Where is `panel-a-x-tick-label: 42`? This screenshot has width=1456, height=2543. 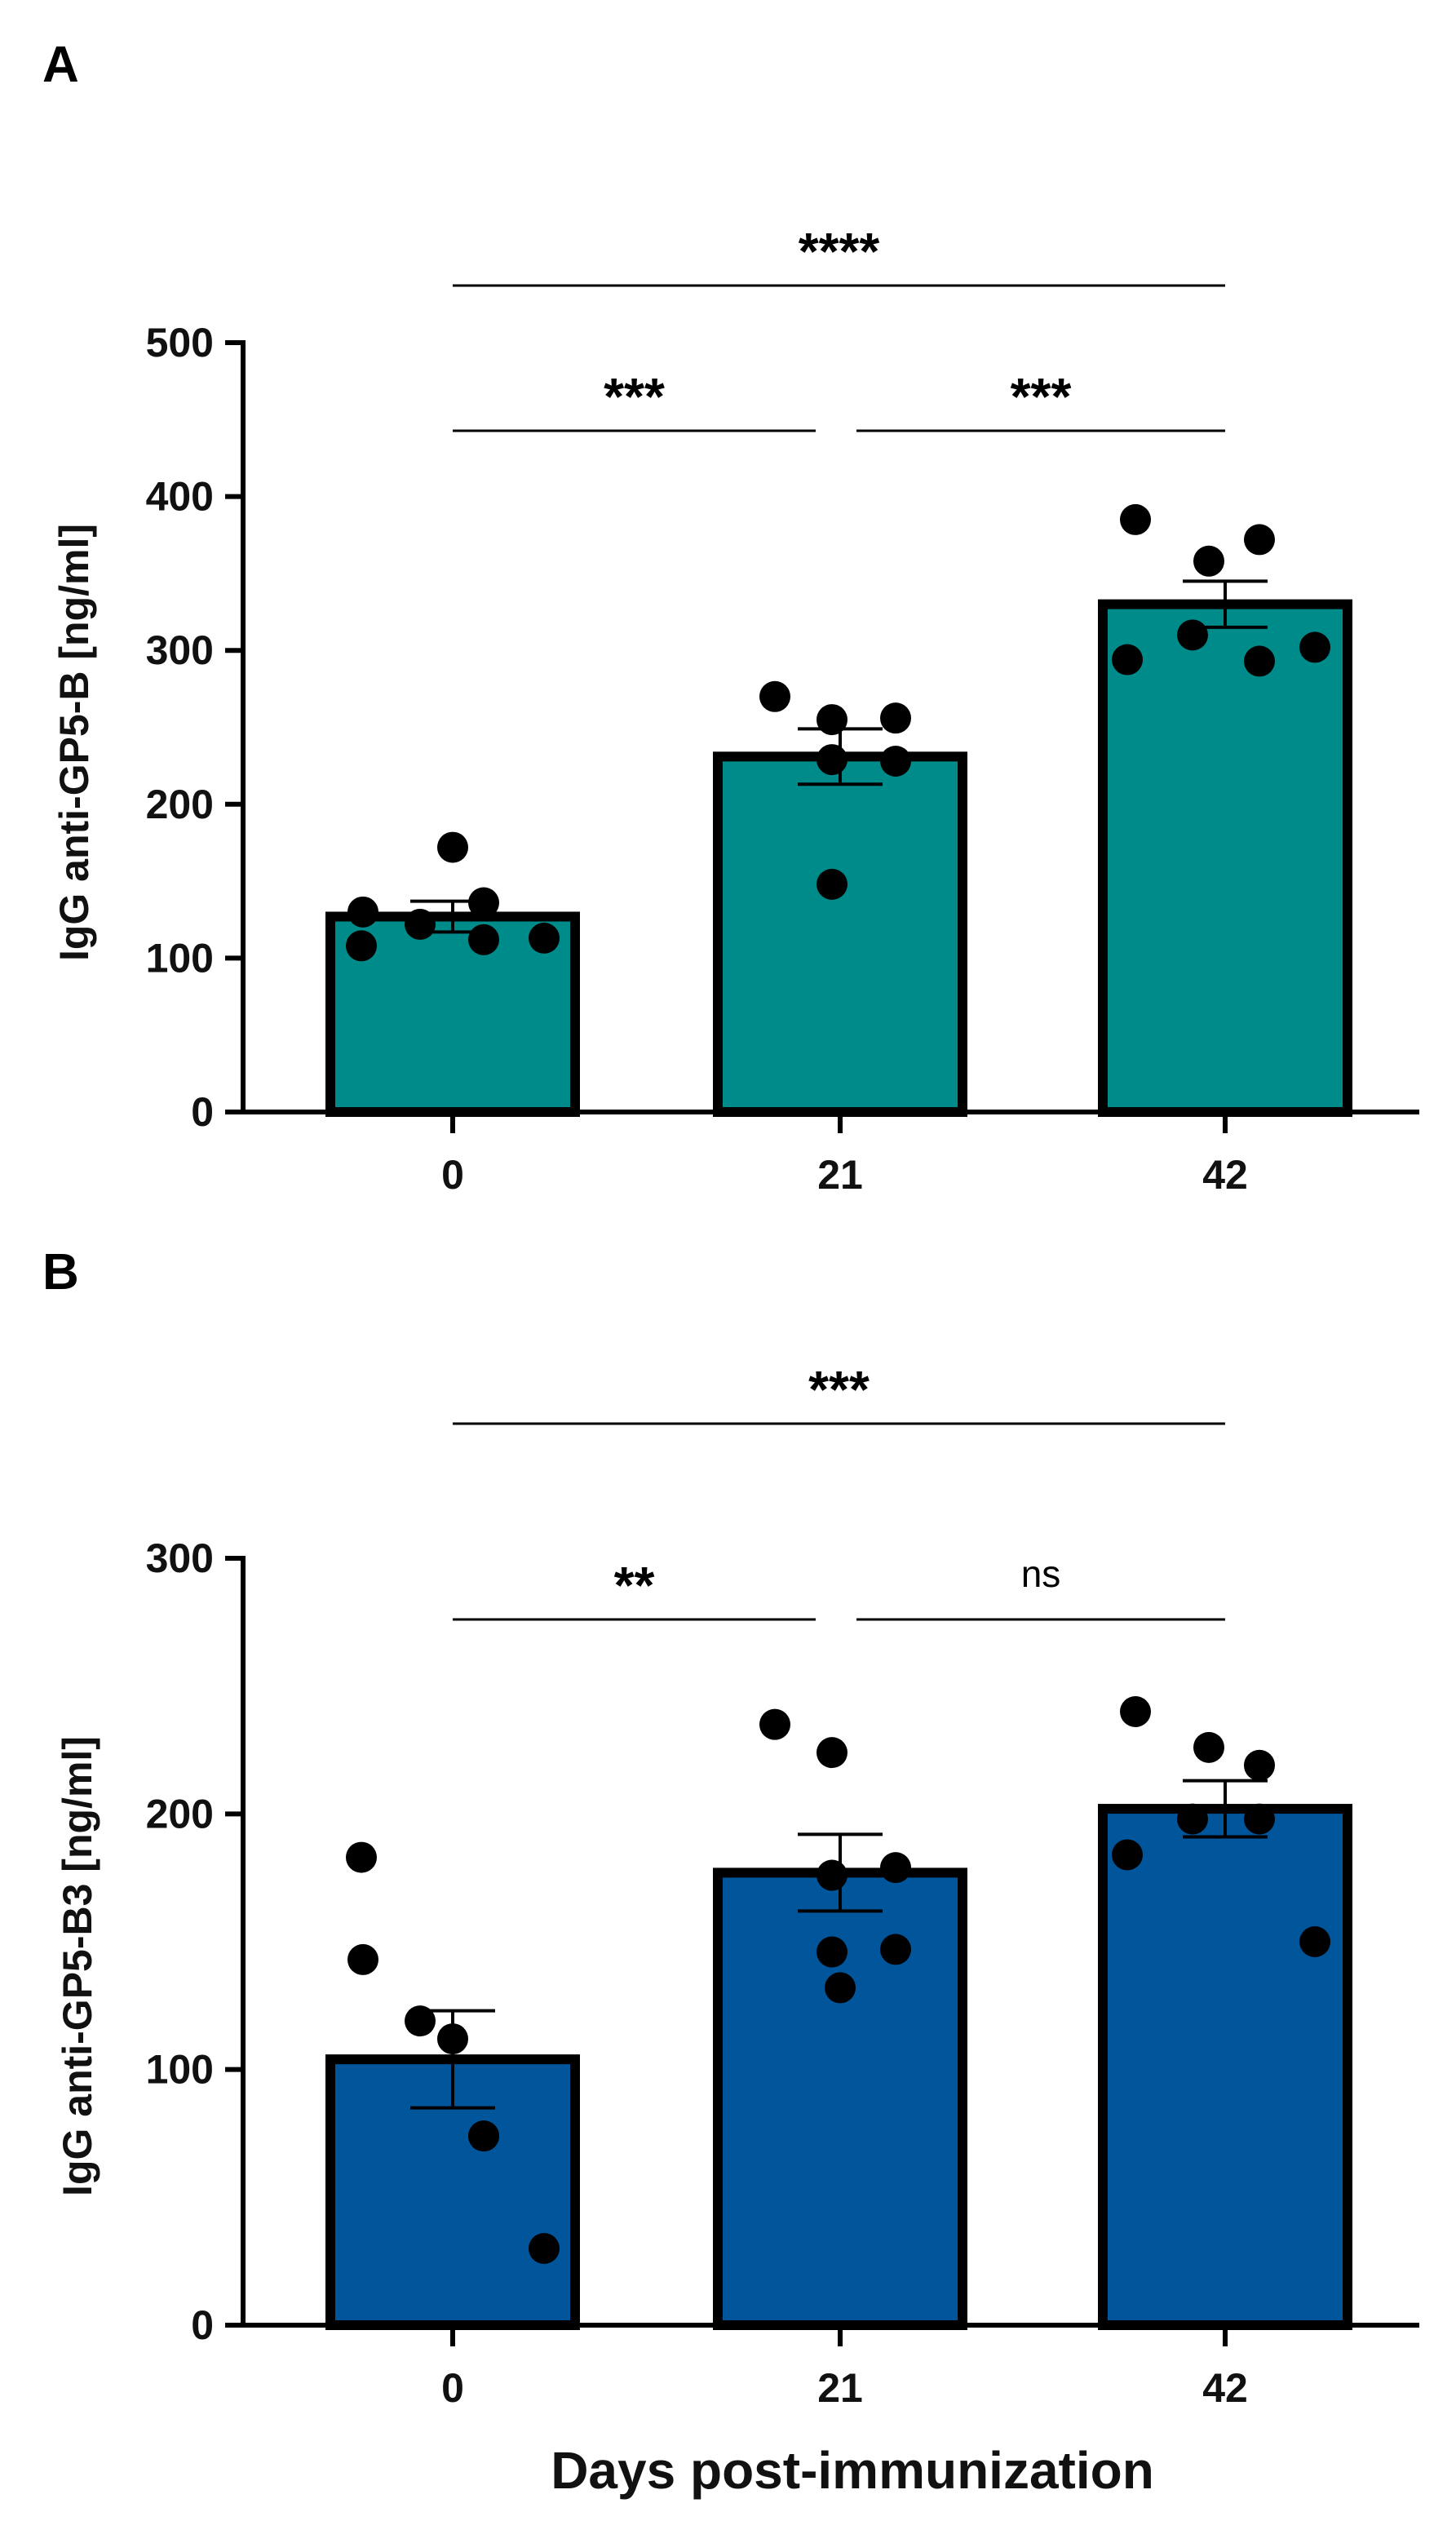 panel-a-x-tick-label: 42 is located at coordinates (1225, 1175).